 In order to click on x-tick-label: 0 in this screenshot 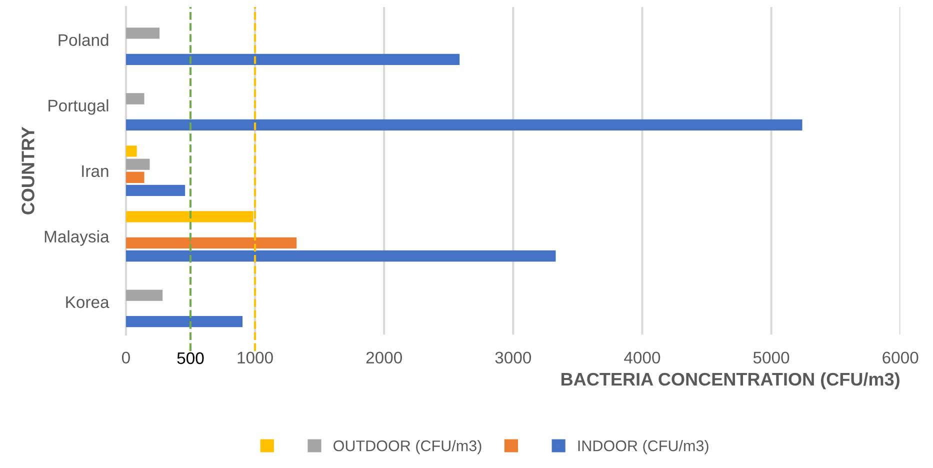, I will do `click(126, 358)`.